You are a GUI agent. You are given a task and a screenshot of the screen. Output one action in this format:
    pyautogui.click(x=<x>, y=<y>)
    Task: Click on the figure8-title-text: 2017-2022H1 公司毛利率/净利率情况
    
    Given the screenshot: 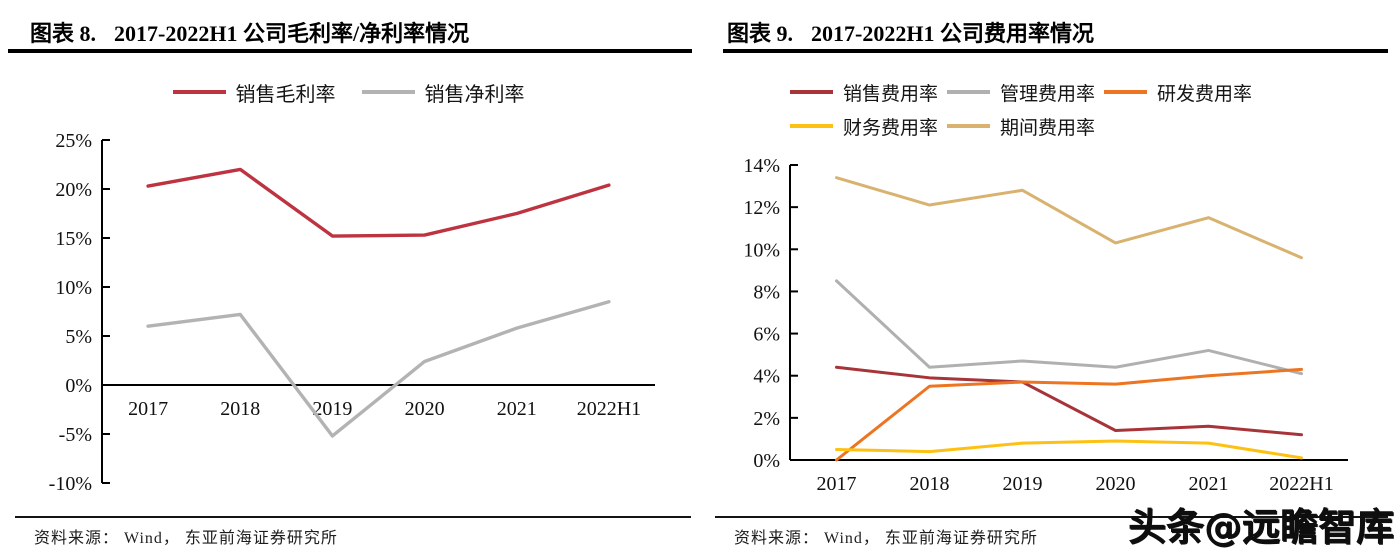 What is the action you would take?
    pyautogui.click(x=292, y=33)
    